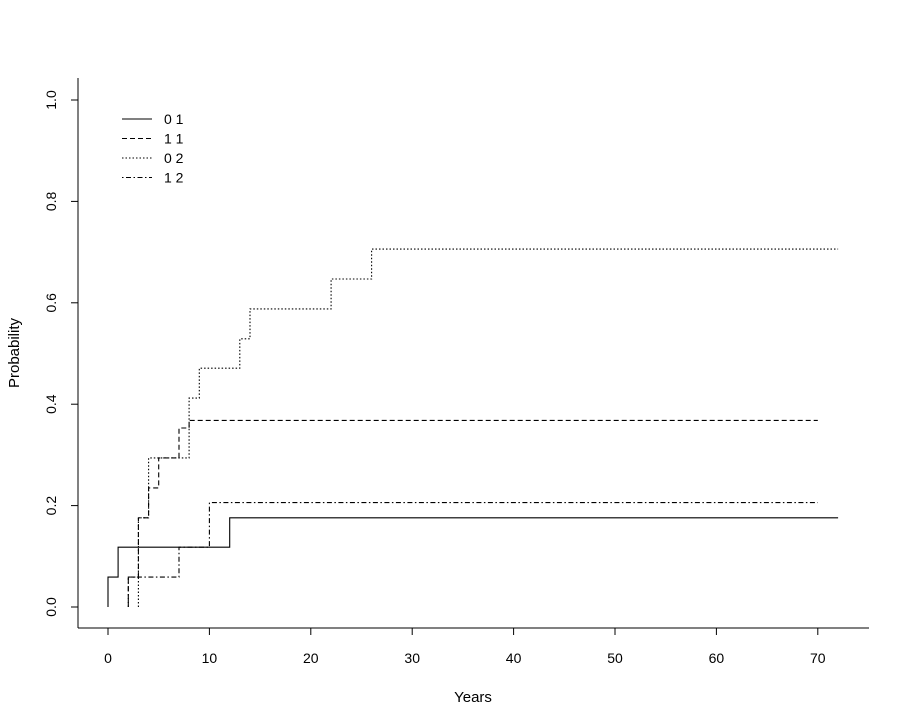  What do you see at coordinates (311, 658) in the screenshot?
I see `x-tick-label: 20` at bounding box center [311, 658].